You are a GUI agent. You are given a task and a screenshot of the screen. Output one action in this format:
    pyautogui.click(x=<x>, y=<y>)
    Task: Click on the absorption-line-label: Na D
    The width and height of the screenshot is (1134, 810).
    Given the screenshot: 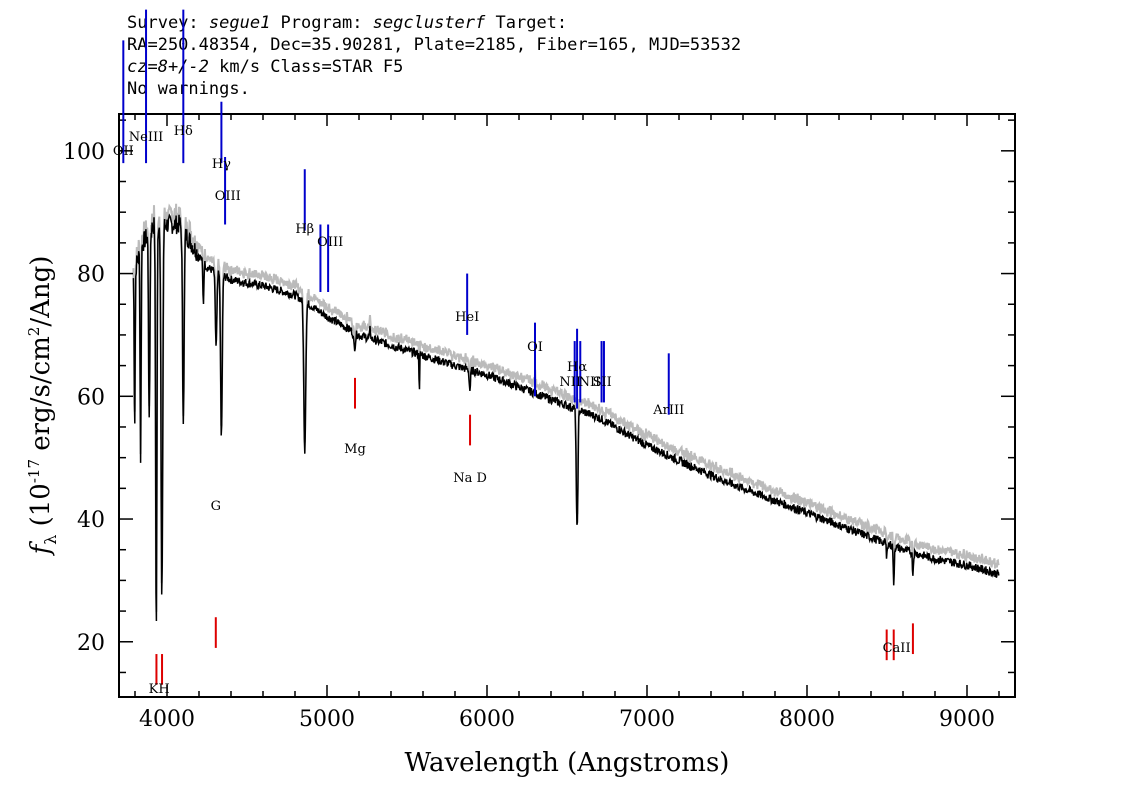 What is the action you would take?
    pyautogui.click(x=470, y=478)
    